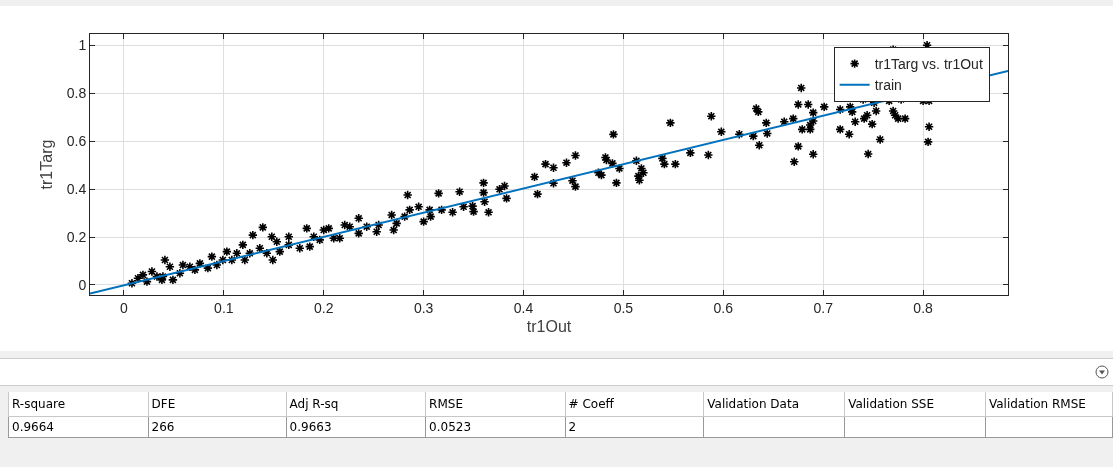 This screenshot has width=1113, height=467. I want to click on text: Validation RMSE, so click(1049, 404).